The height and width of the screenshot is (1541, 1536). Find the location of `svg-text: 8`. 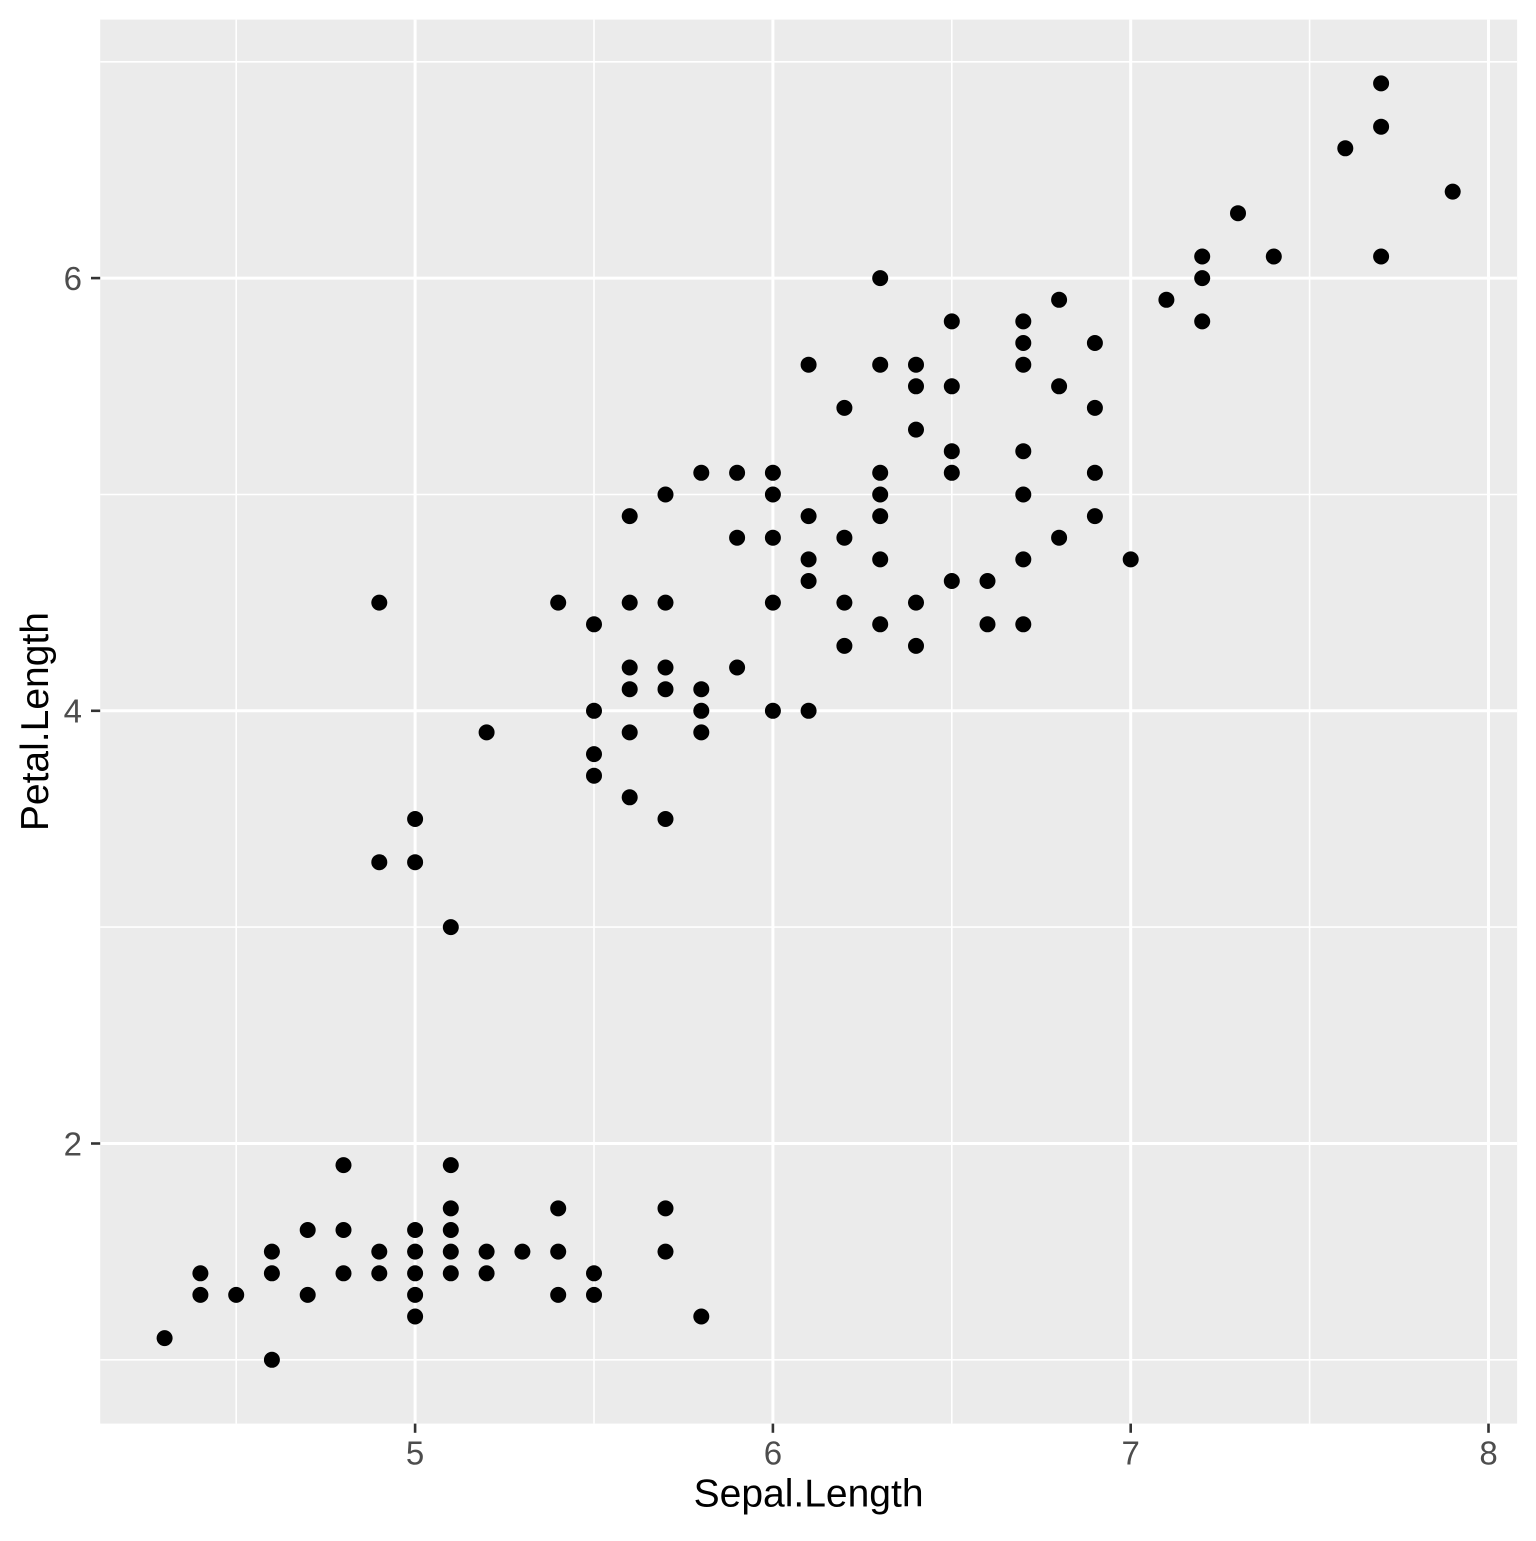

svg-text: 8 is located at coordinates (1488, 1453).